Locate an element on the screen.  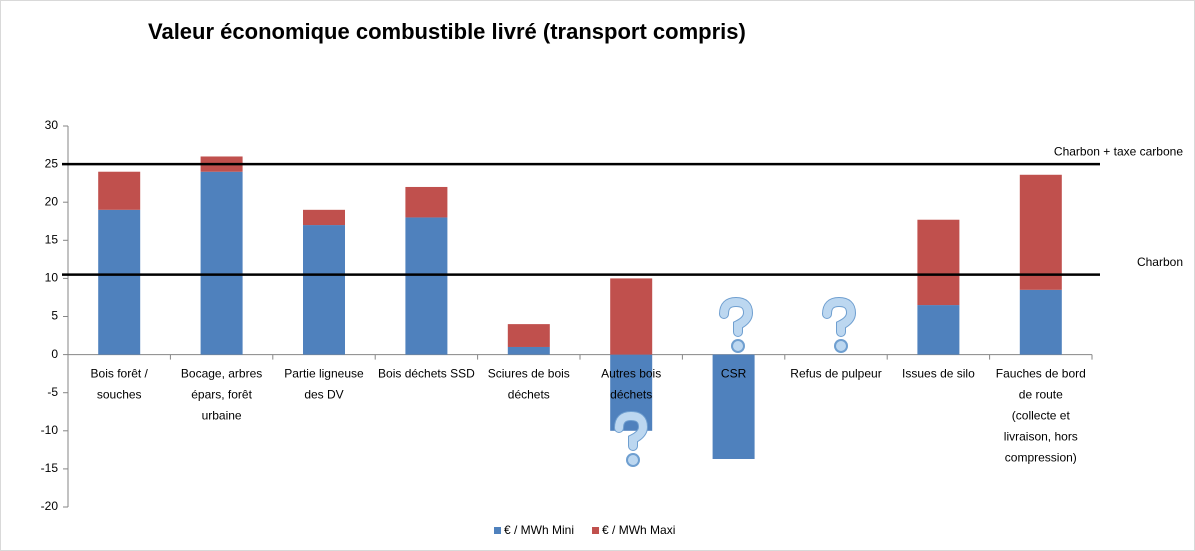
x-tick-label: Refus de pulpeur is located at coordinates (835, 374).